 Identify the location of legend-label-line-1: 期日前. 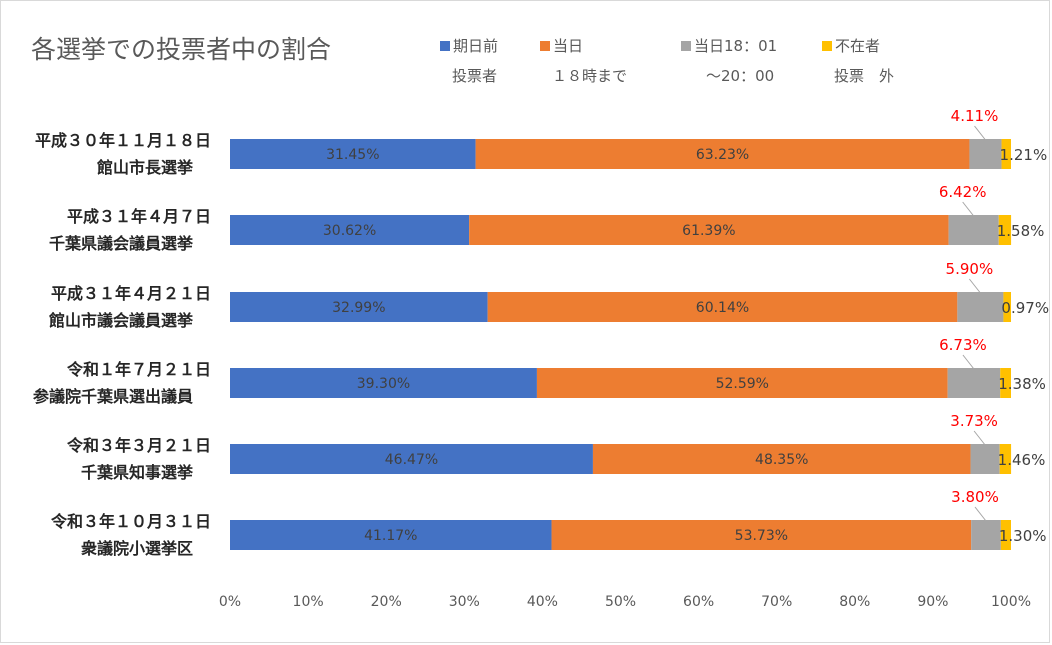
(476, 46).